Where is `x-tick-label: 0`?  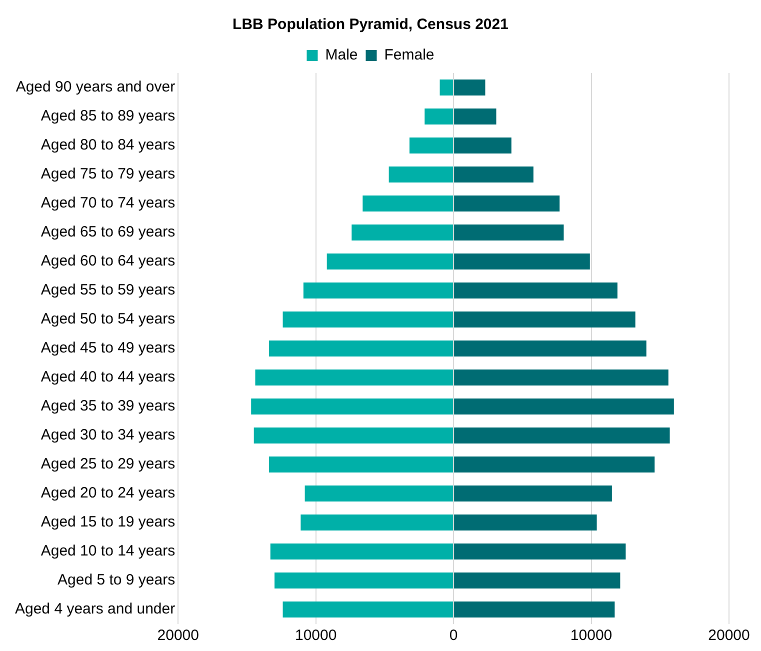 x-tick-label: 0 is located at coordinates (453, 635).